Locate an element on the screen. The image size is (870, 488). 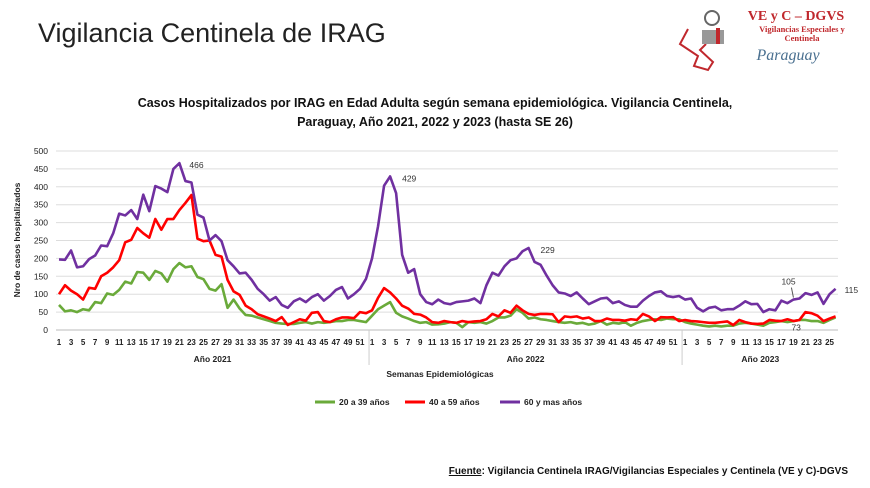
data-label: 105 is located at coordinates (788, 282).